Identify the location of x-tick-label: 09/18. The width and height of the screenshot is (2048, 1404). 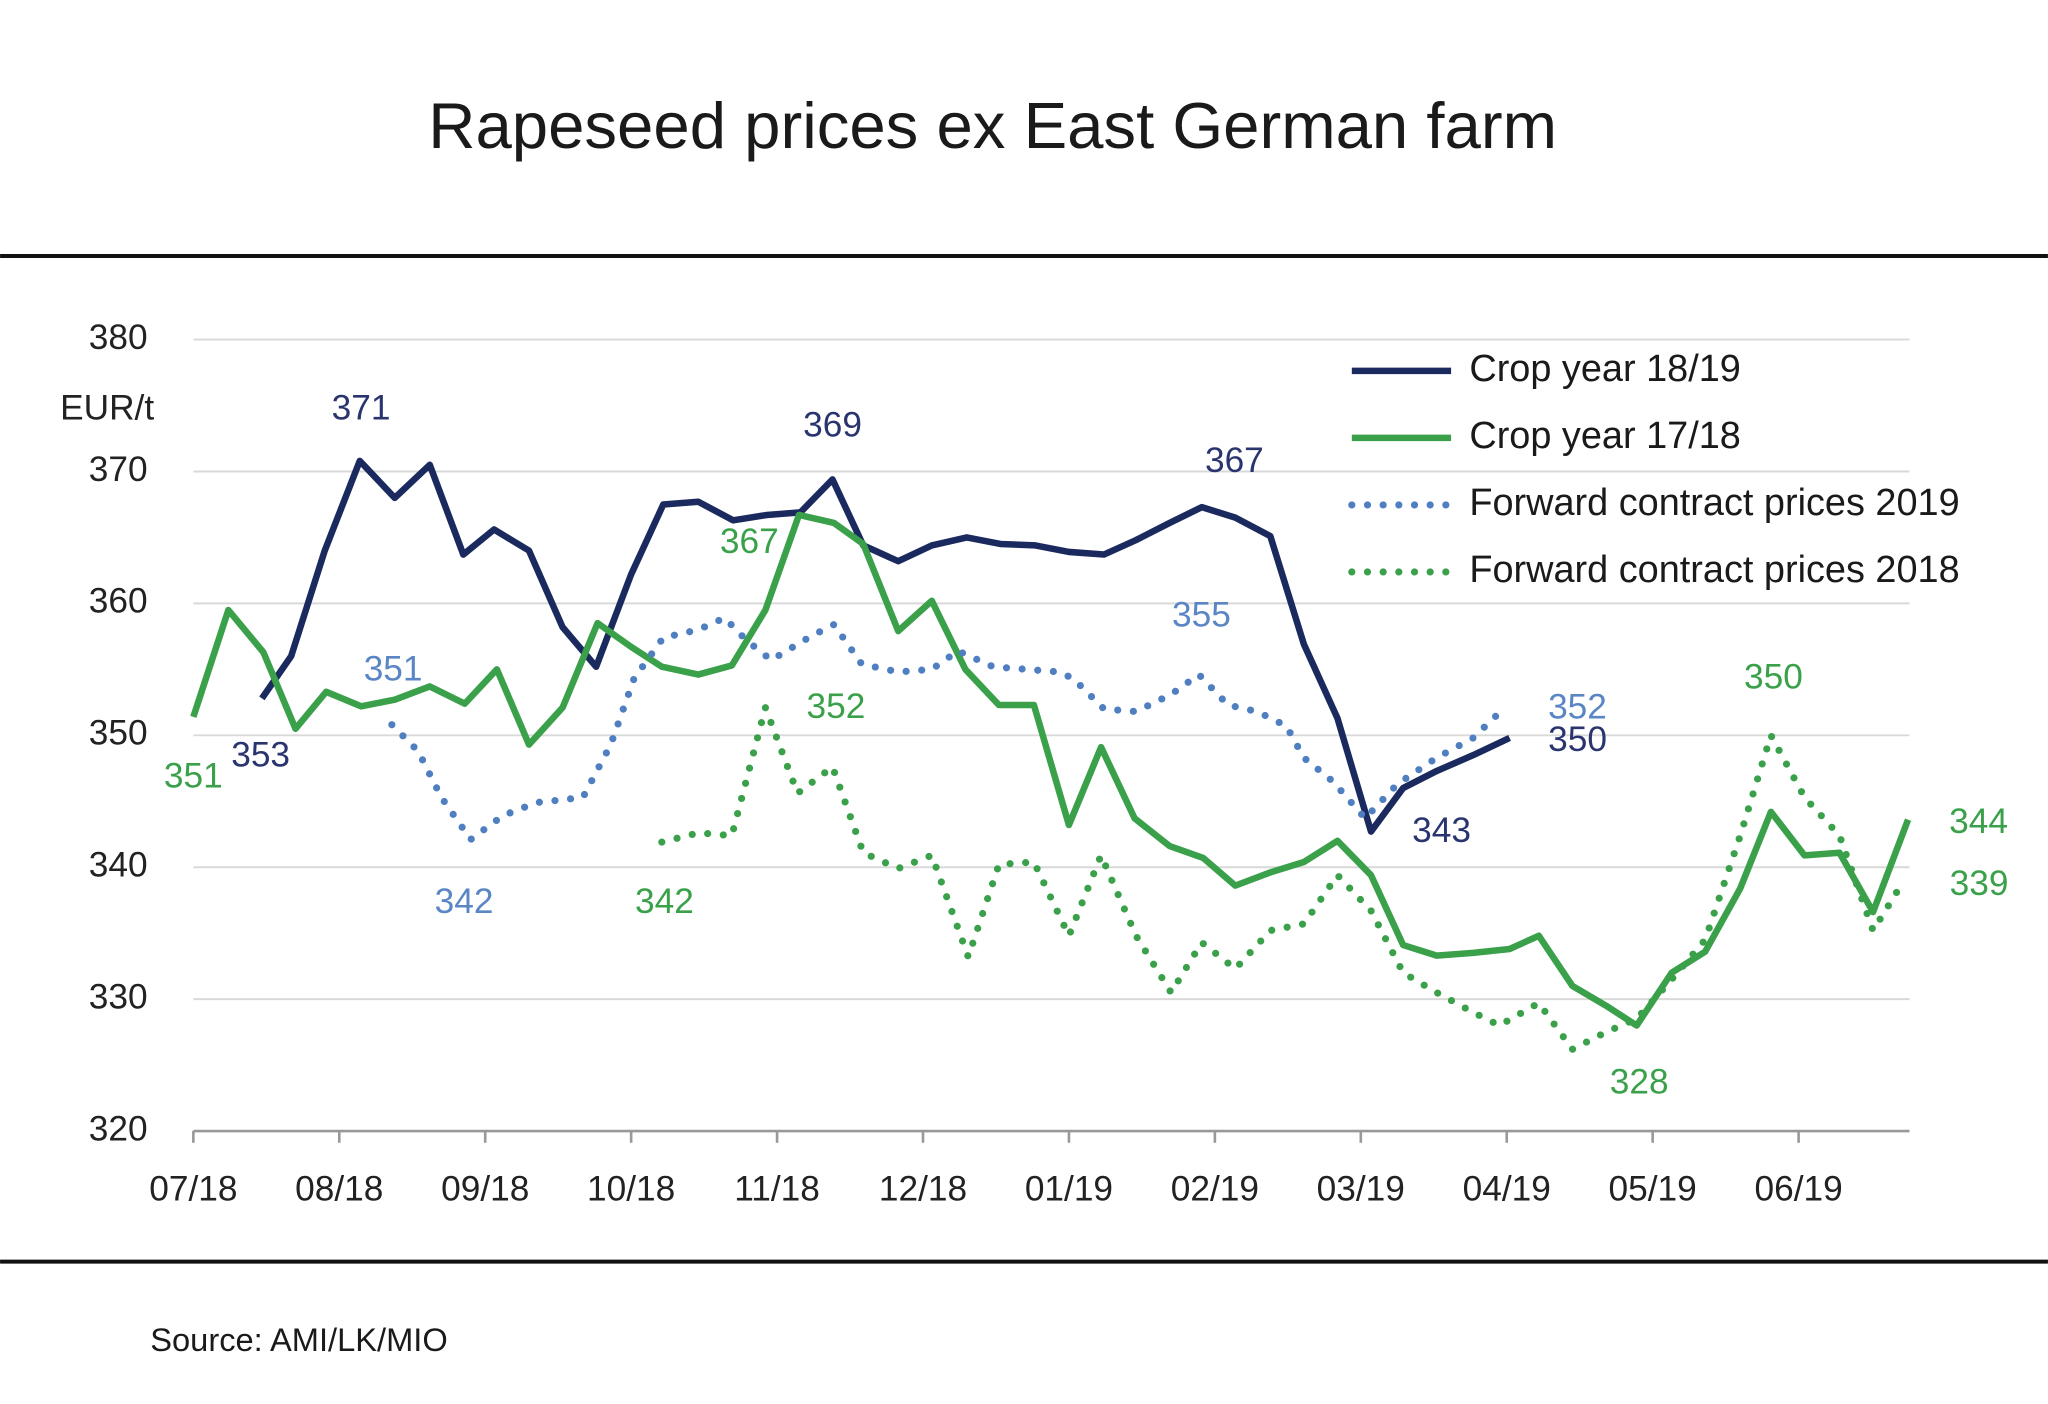
(485, 1188).